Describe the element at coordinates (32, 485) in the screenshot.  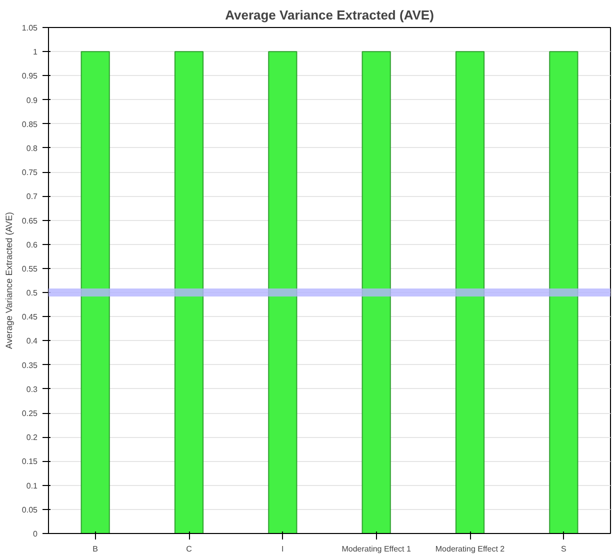
I see `y-tick-label: 0.1` at that location.